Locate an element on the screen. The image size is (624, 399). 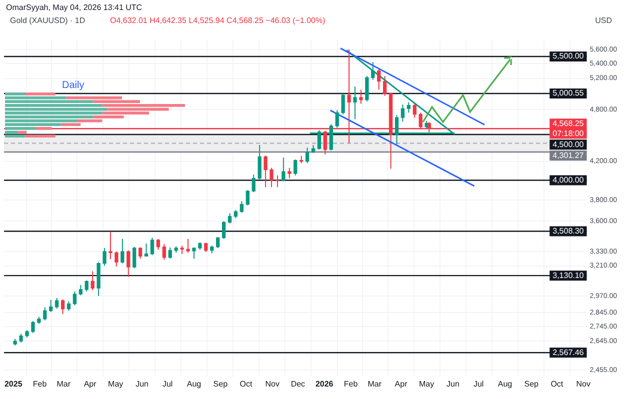
x-tick-label: 2025 is located at coordinates (13, 383).